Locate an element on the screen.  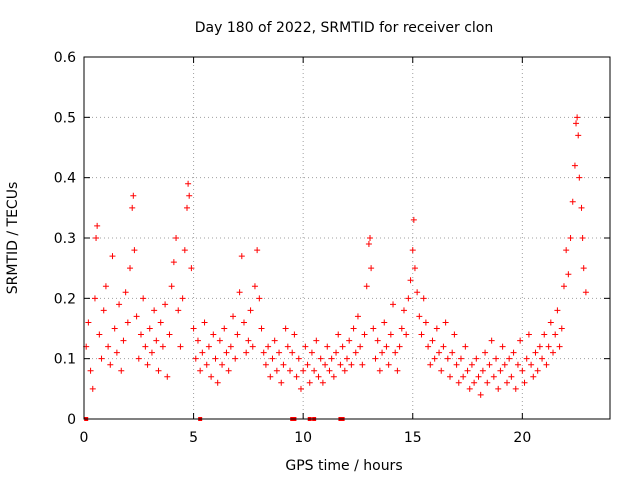
x-tick-label: 5 is located at coordinates (193, 438).